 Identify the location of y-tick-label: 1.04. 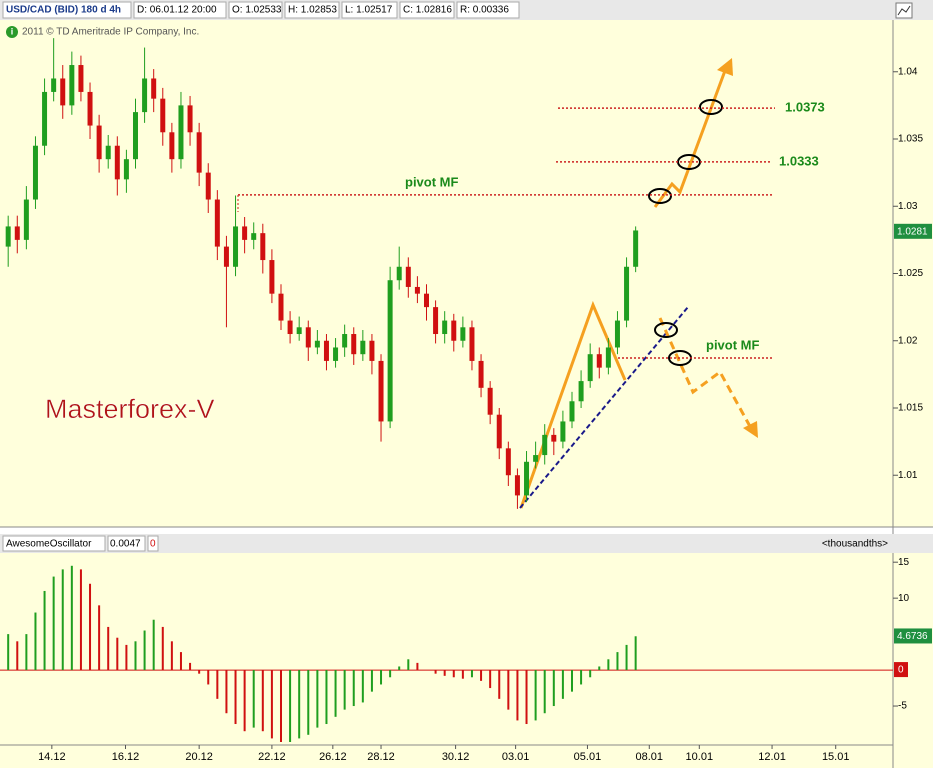
(908, 71).